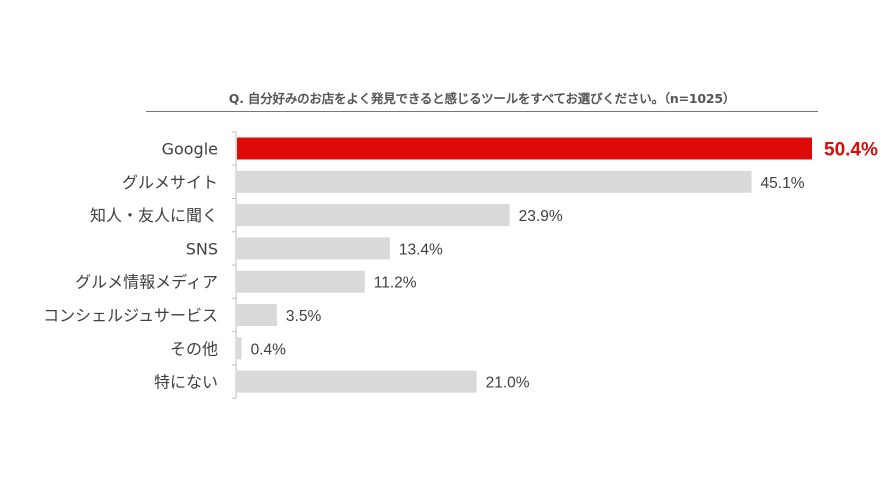 The width and height of the screenshot is (895, 482). What do you see at coordinates (269, 349) in the screenshot?
I see `value-label: 0.4%` at bounding box center [269, 349].